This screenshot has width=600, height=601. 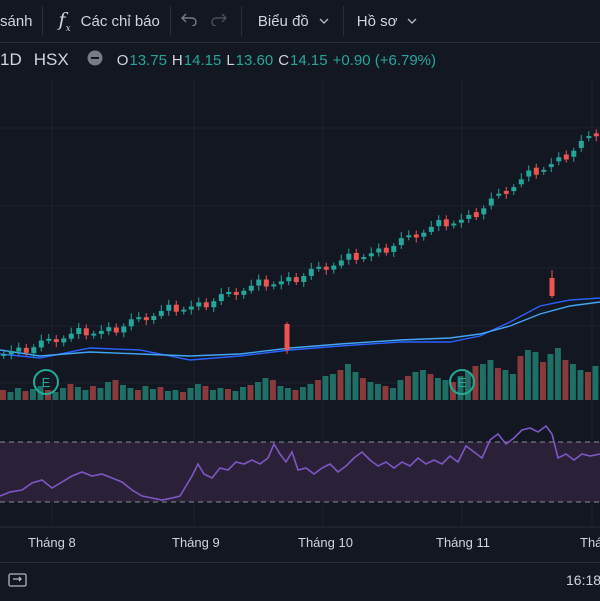 I want to click on indicators-label: Các chỉ báo, so click(x=120, y=21).